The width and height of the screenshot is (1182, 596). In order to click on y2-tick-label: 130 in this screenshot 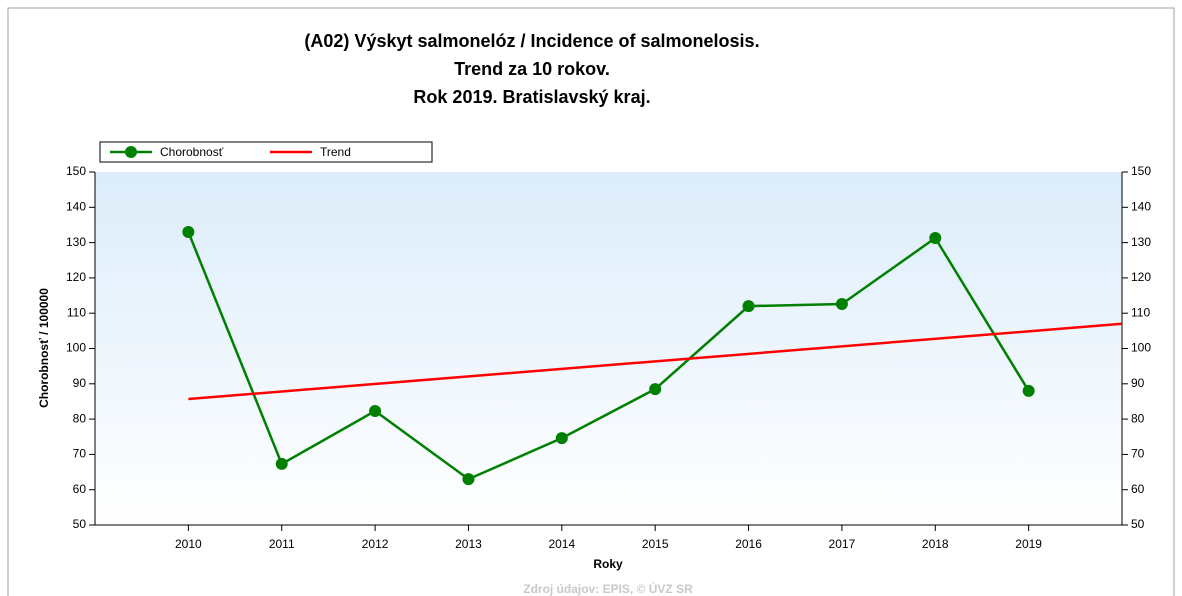, I will do `click(1141, 242)`.